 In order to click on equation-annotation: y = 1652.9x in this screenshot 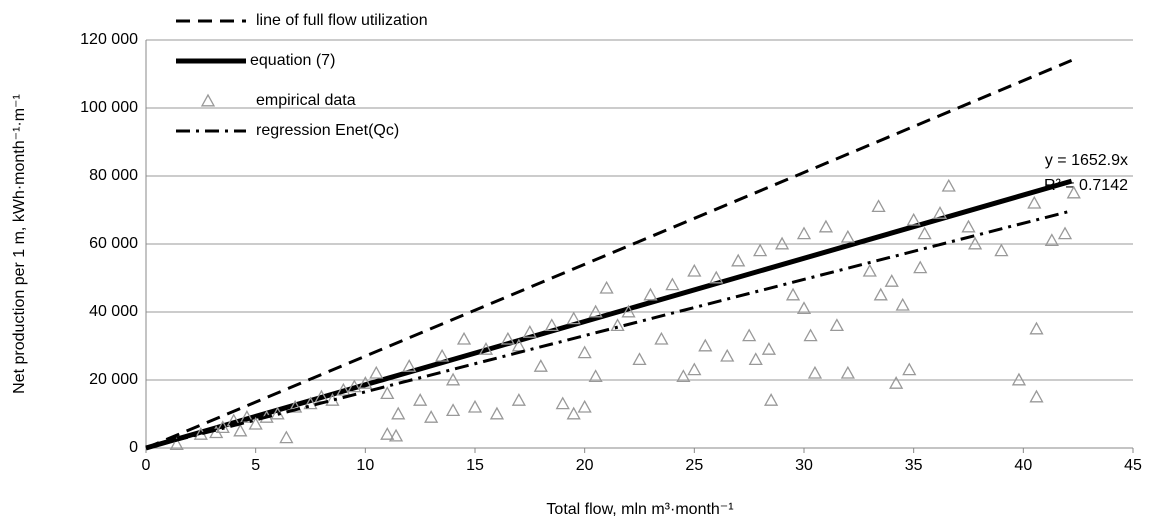, I will do `click(1086, 160)`.